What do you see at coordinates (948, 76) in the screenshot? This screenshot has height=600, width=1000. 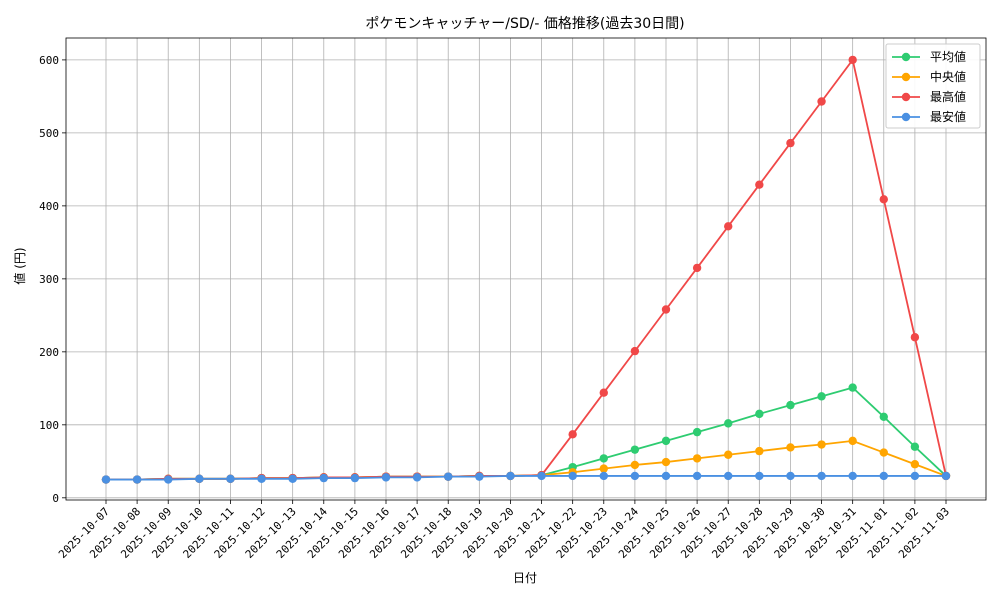 I see `legend-label: 中央値` at bounding box center [948, 76].